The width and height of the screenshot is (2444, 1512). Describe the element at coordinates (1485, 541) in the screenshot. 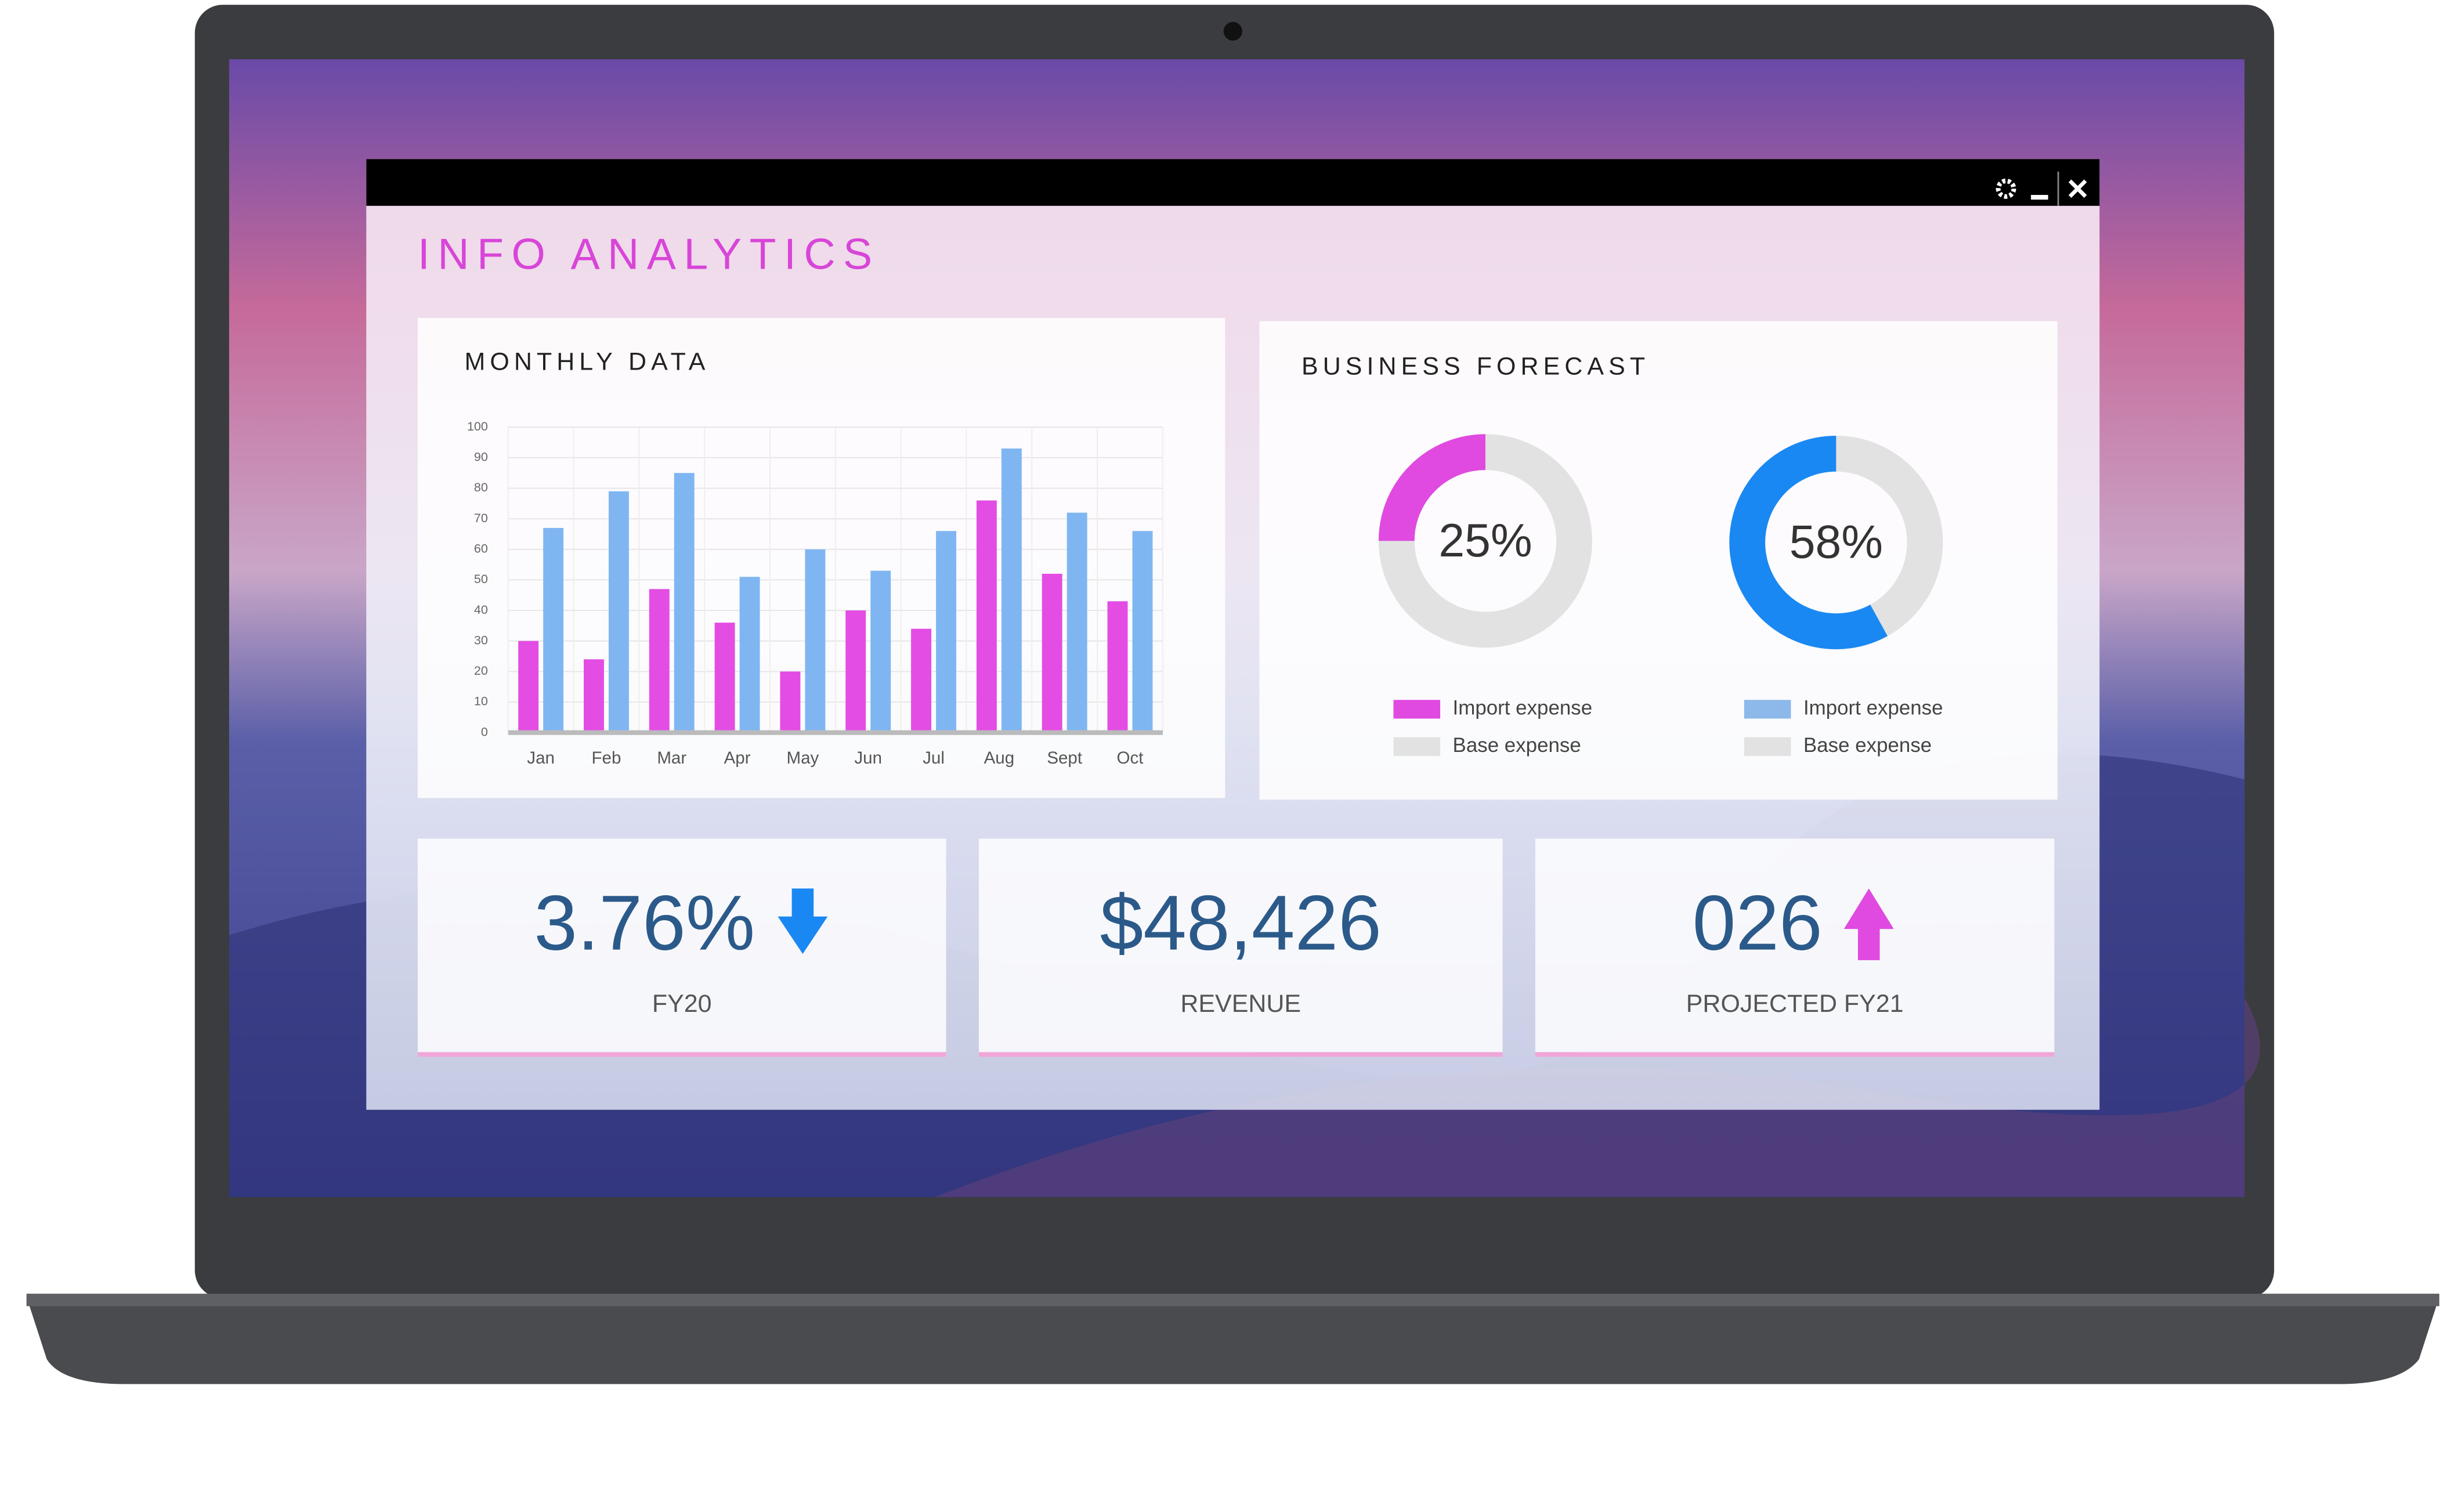

I see `donut-label: 25%` at that location.